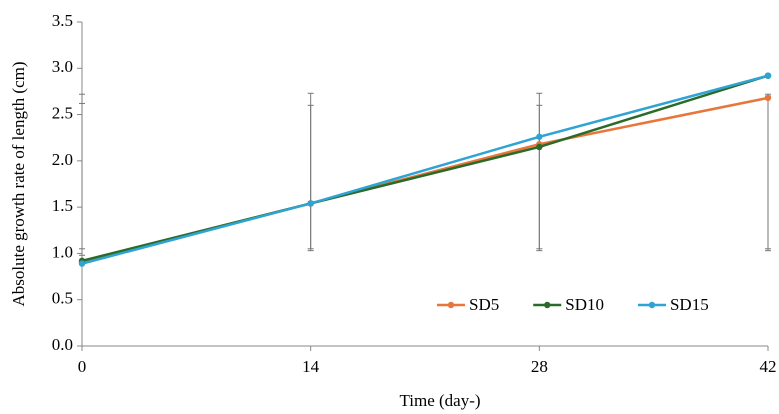 The height and width of the screenshot is (414, 779). I want to click on x-tick-label: 14, so click(311, 366).